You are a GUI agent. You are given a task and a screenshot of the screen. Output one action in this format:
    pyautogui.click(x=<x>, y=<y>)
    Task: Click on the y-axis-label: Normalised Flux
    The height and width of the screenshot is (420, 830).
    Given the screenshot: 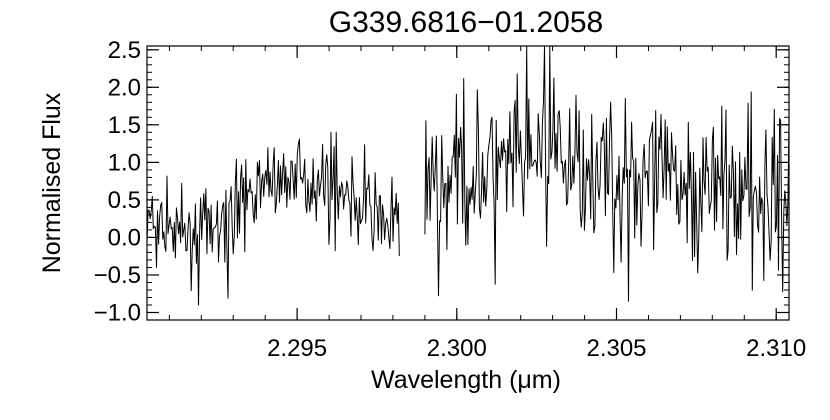 What is the action you would take?
    pyautogui.click(x=52, y=182)
    